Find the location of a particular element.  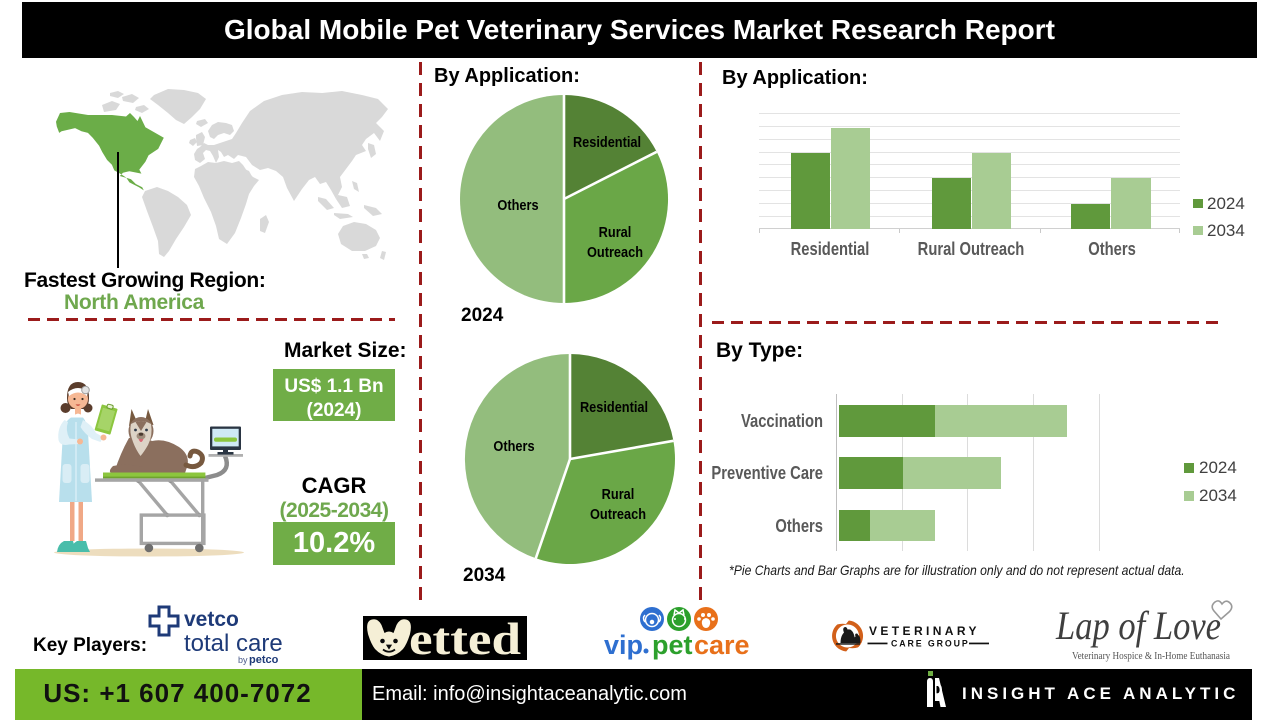

svg-text: CARE GROUP is located at coordinates (930, 644).